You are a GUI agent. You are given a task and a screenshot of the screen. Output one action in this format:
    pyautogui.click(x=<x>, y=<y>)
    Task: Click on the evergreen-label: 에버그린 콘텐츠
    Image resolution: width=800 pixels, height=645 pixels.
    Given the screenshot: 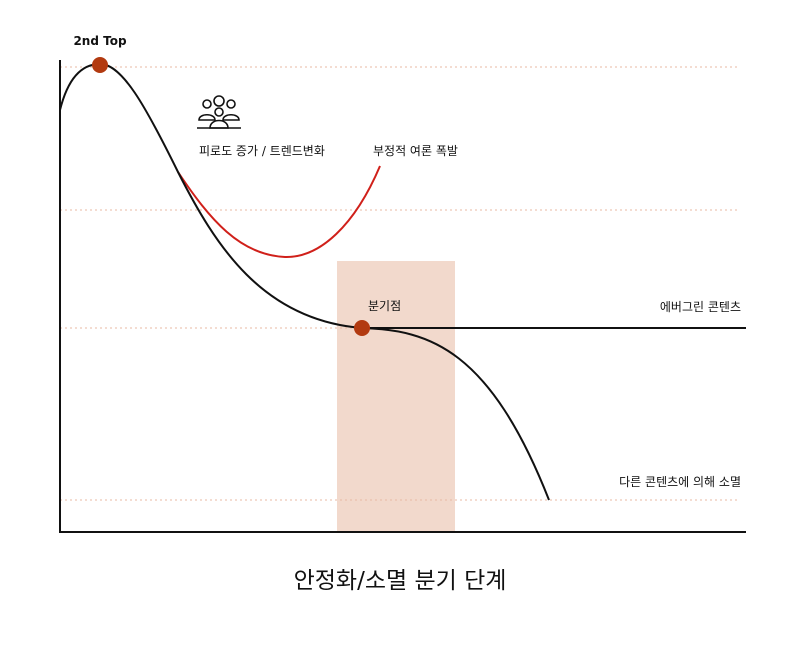 What is the action you would take?
    pyautogui.click(x=700, y=307)
    